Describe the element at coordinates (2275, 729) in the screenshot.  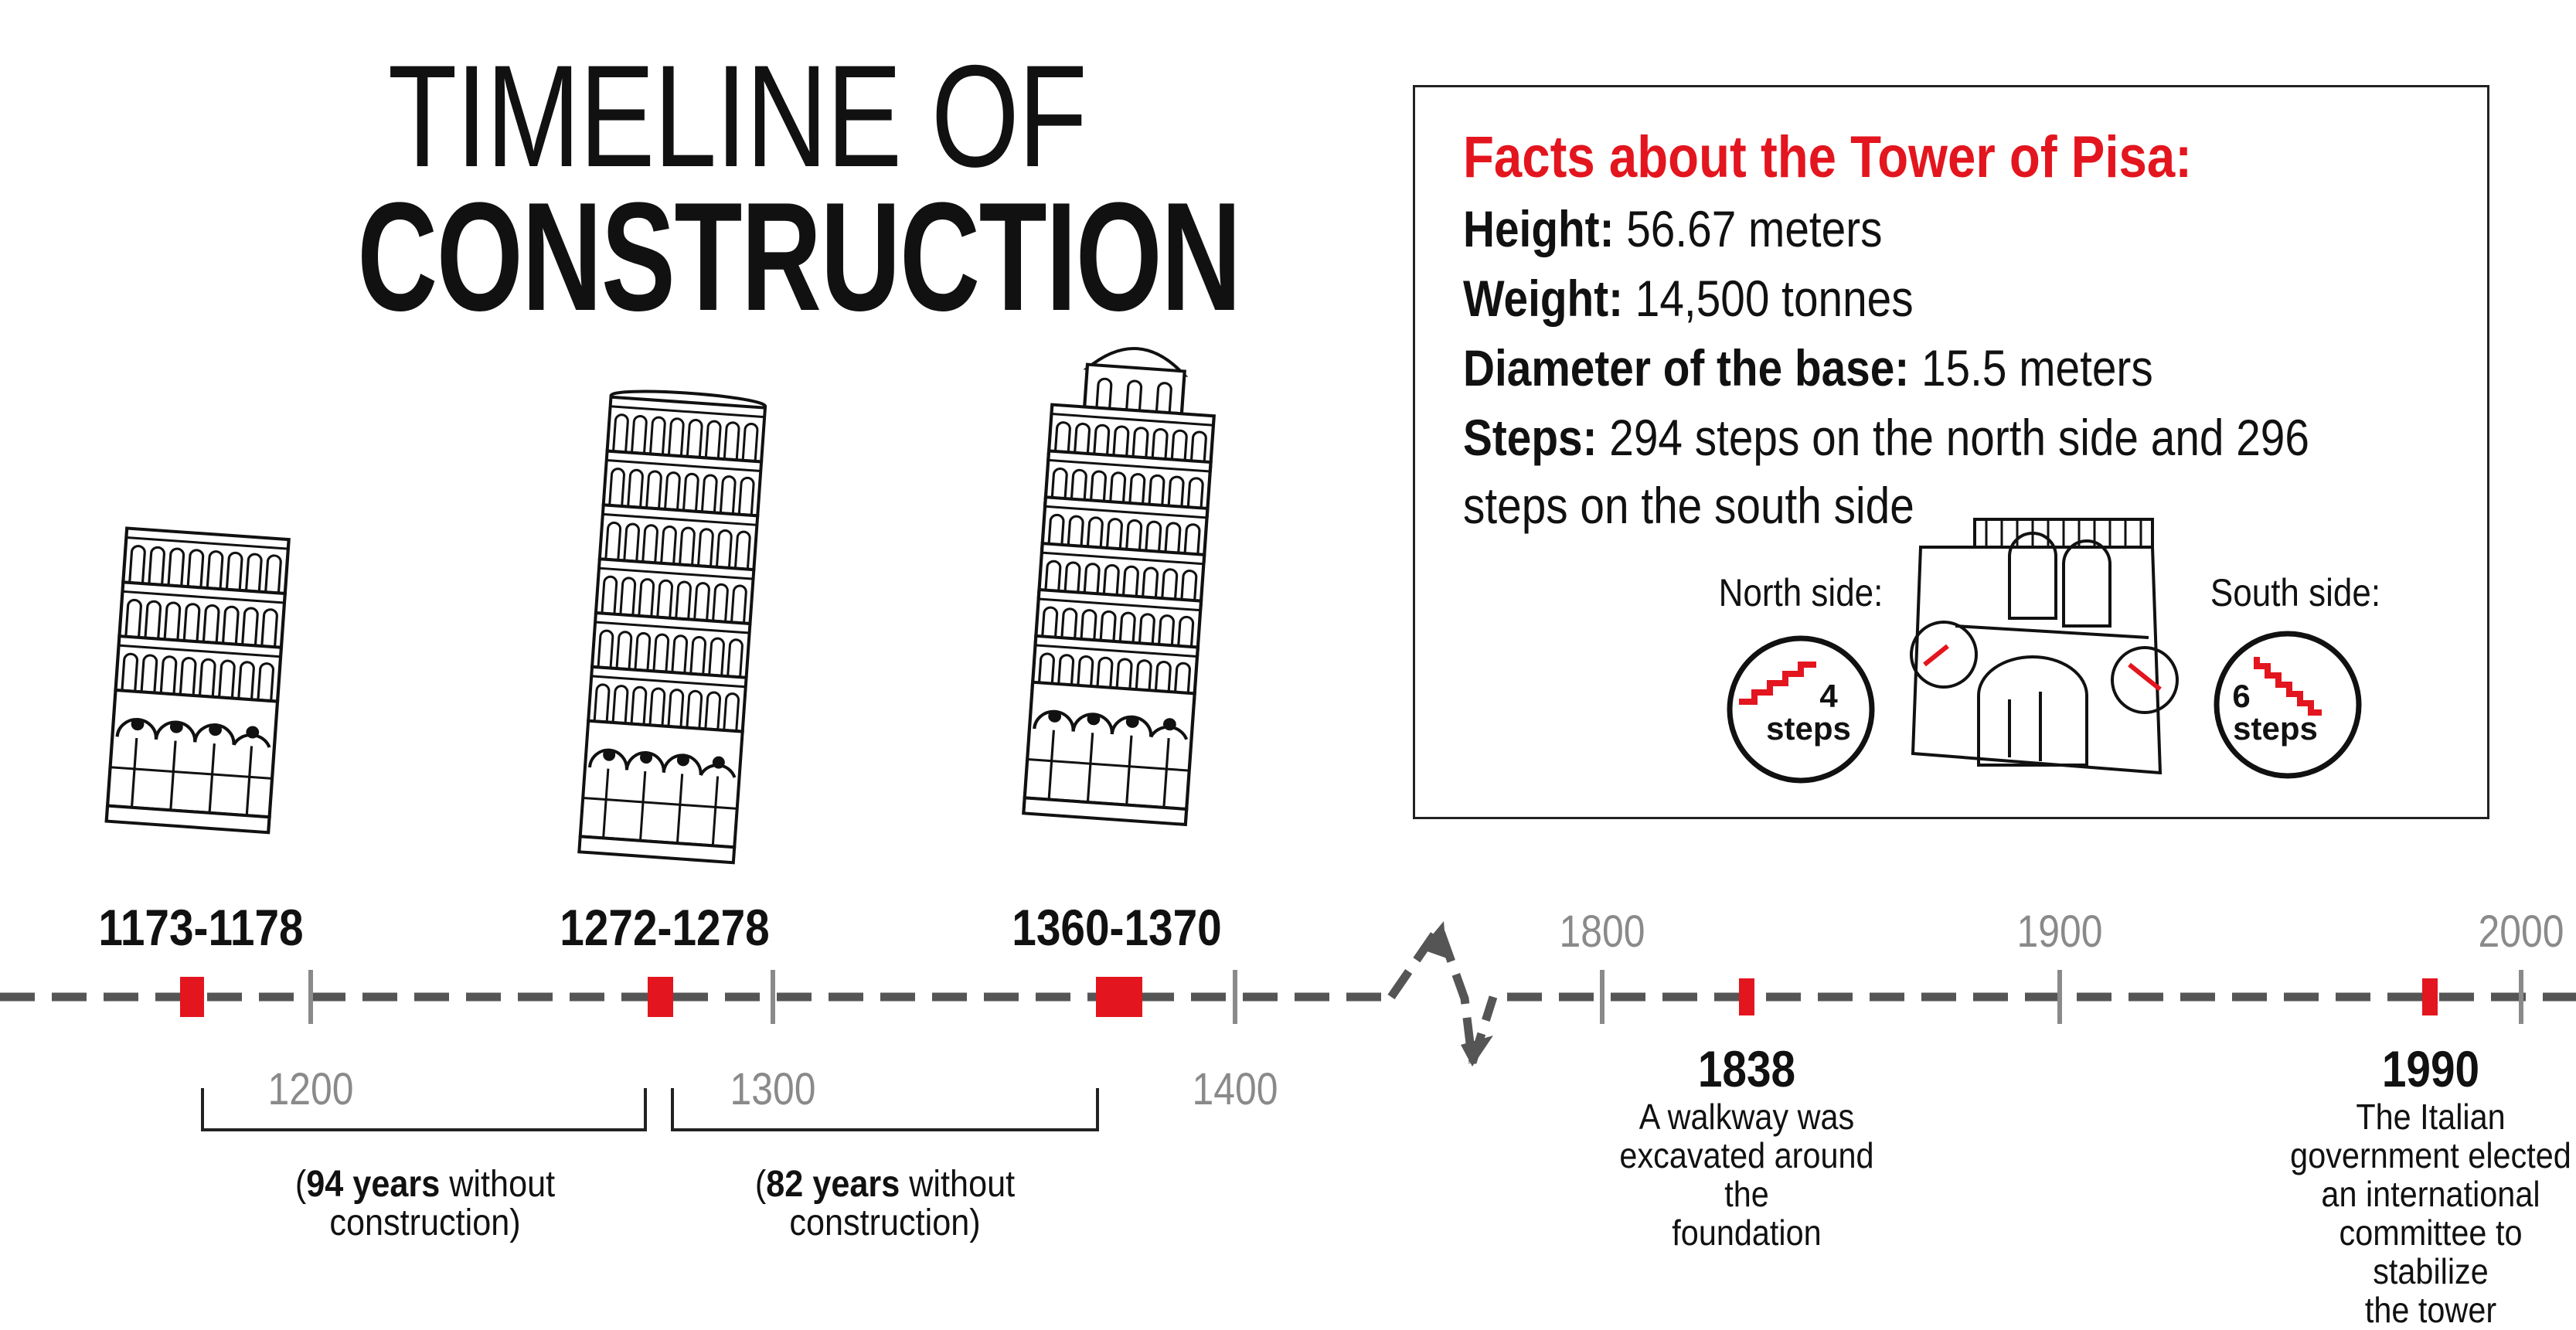
I see `south-steps-word: steps` at that location.